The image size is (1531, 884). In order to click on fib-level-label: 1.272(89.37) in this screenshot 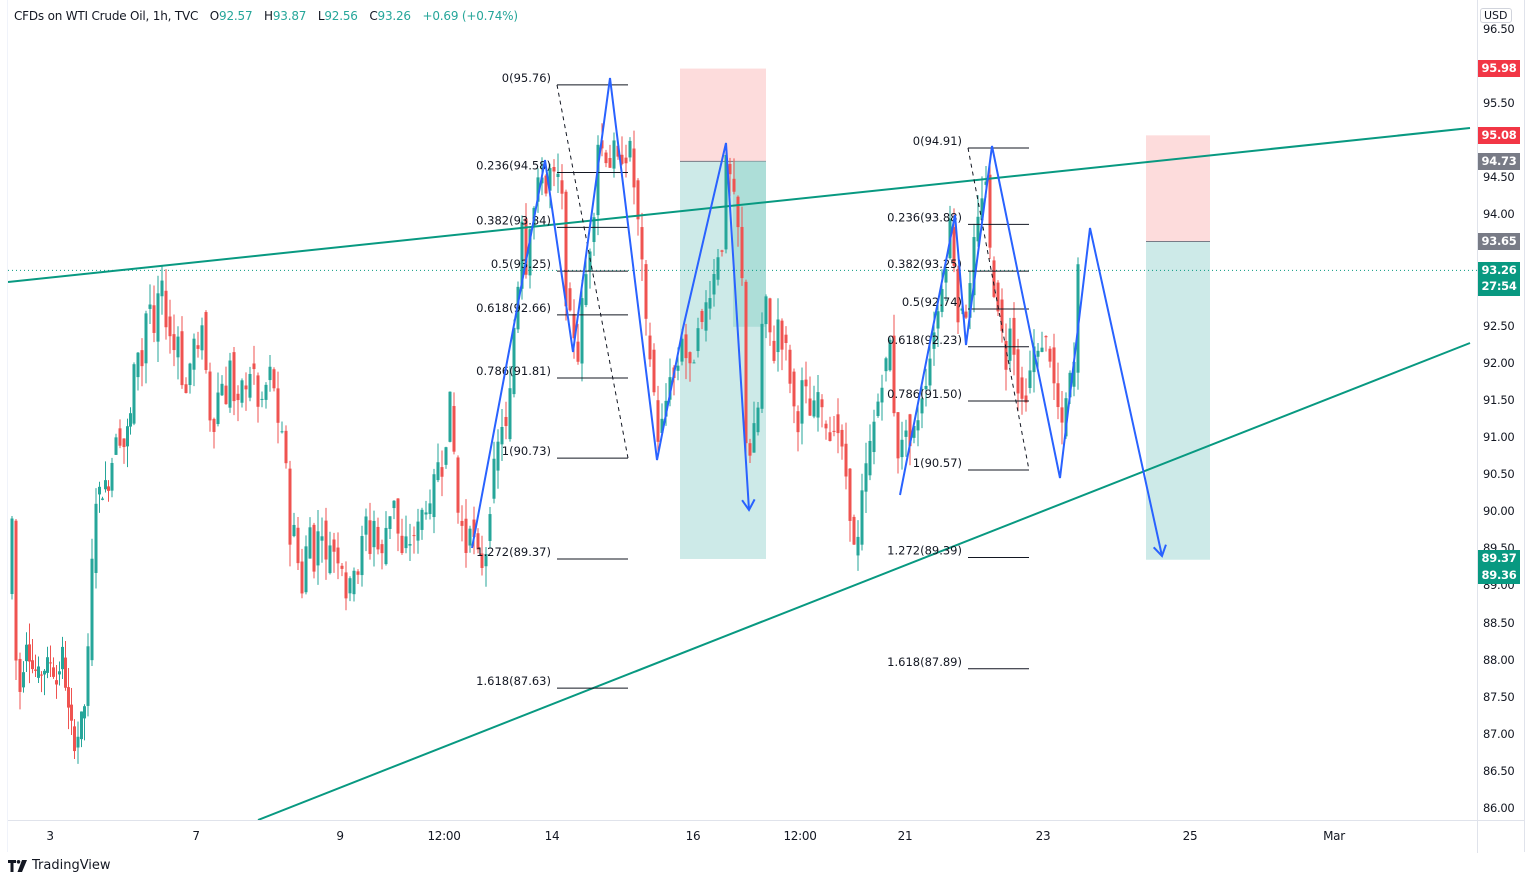, I will do `click(513, 552)`.